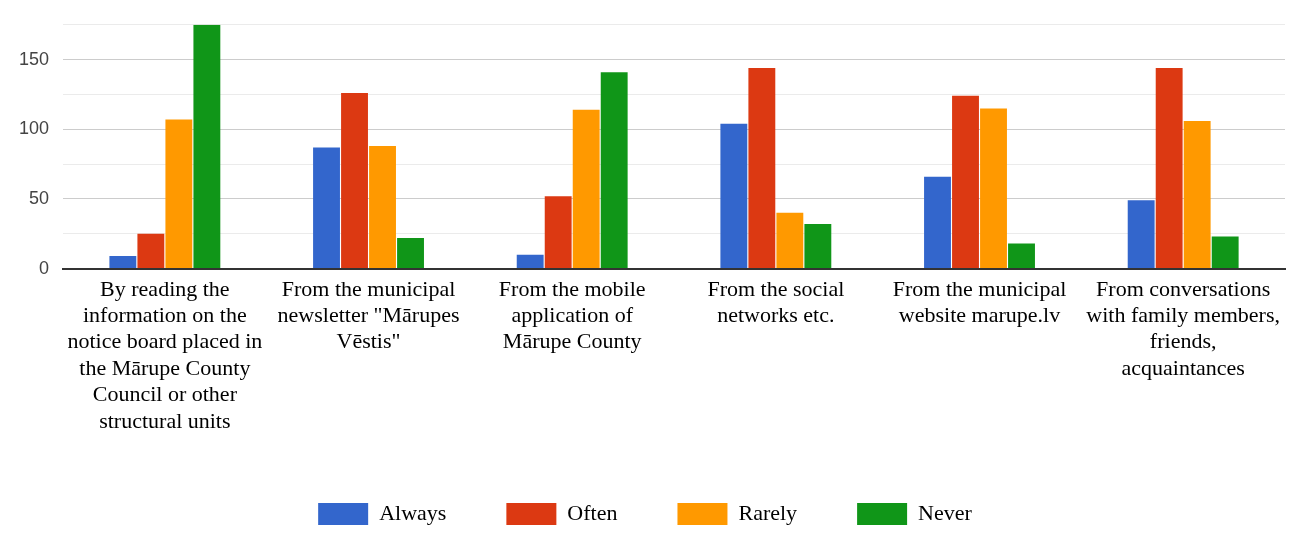 The height and width of the screenshot is (535, 1290). Describe the element at coordinates (776, 301) in the screenshot. I see `x-tick-label: From the social networks etc.` at that location.